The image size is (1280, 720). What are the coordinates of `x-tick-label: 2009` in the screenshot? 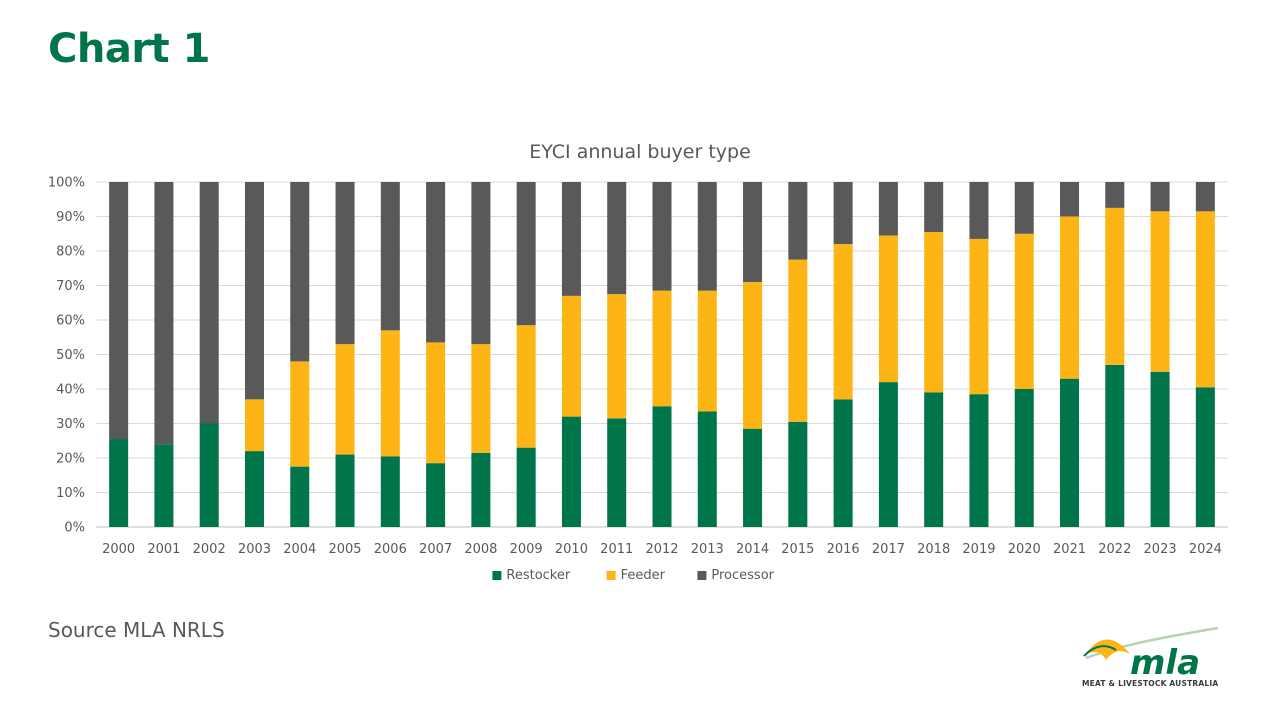 It's located at (526, 549).